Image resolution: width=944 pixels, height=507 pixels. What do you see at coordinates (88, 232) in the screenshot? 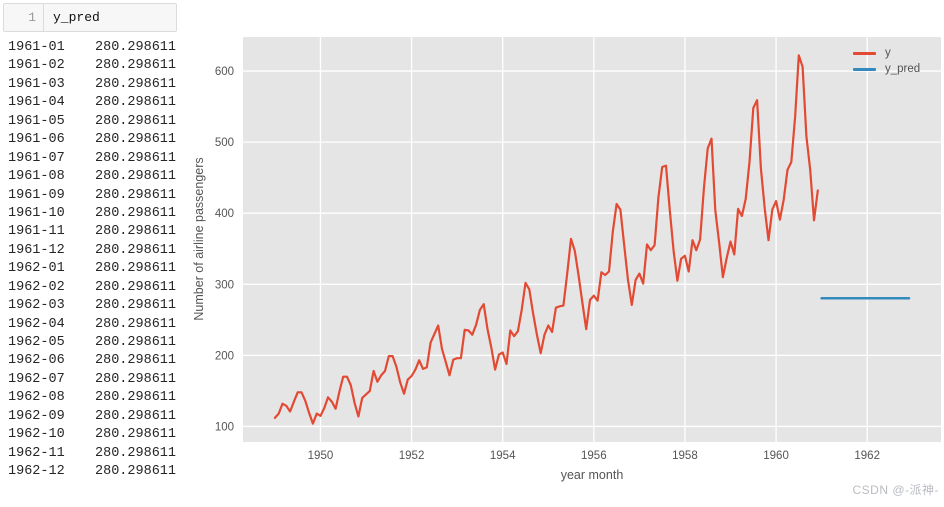
I see `list-item: 1961-11 280.298611` at bounding box center [88, 232].